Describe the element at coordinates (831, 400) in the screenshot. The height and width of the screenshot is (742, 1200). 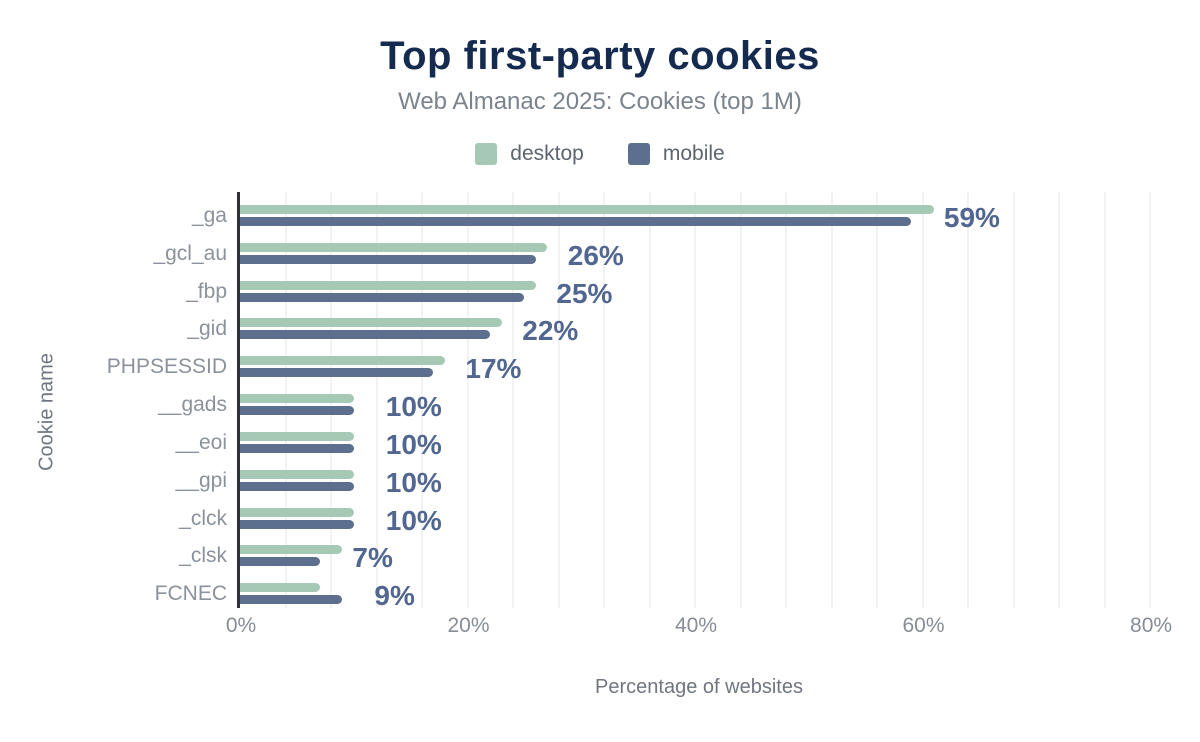
I see `gridline-52pct` at that location.